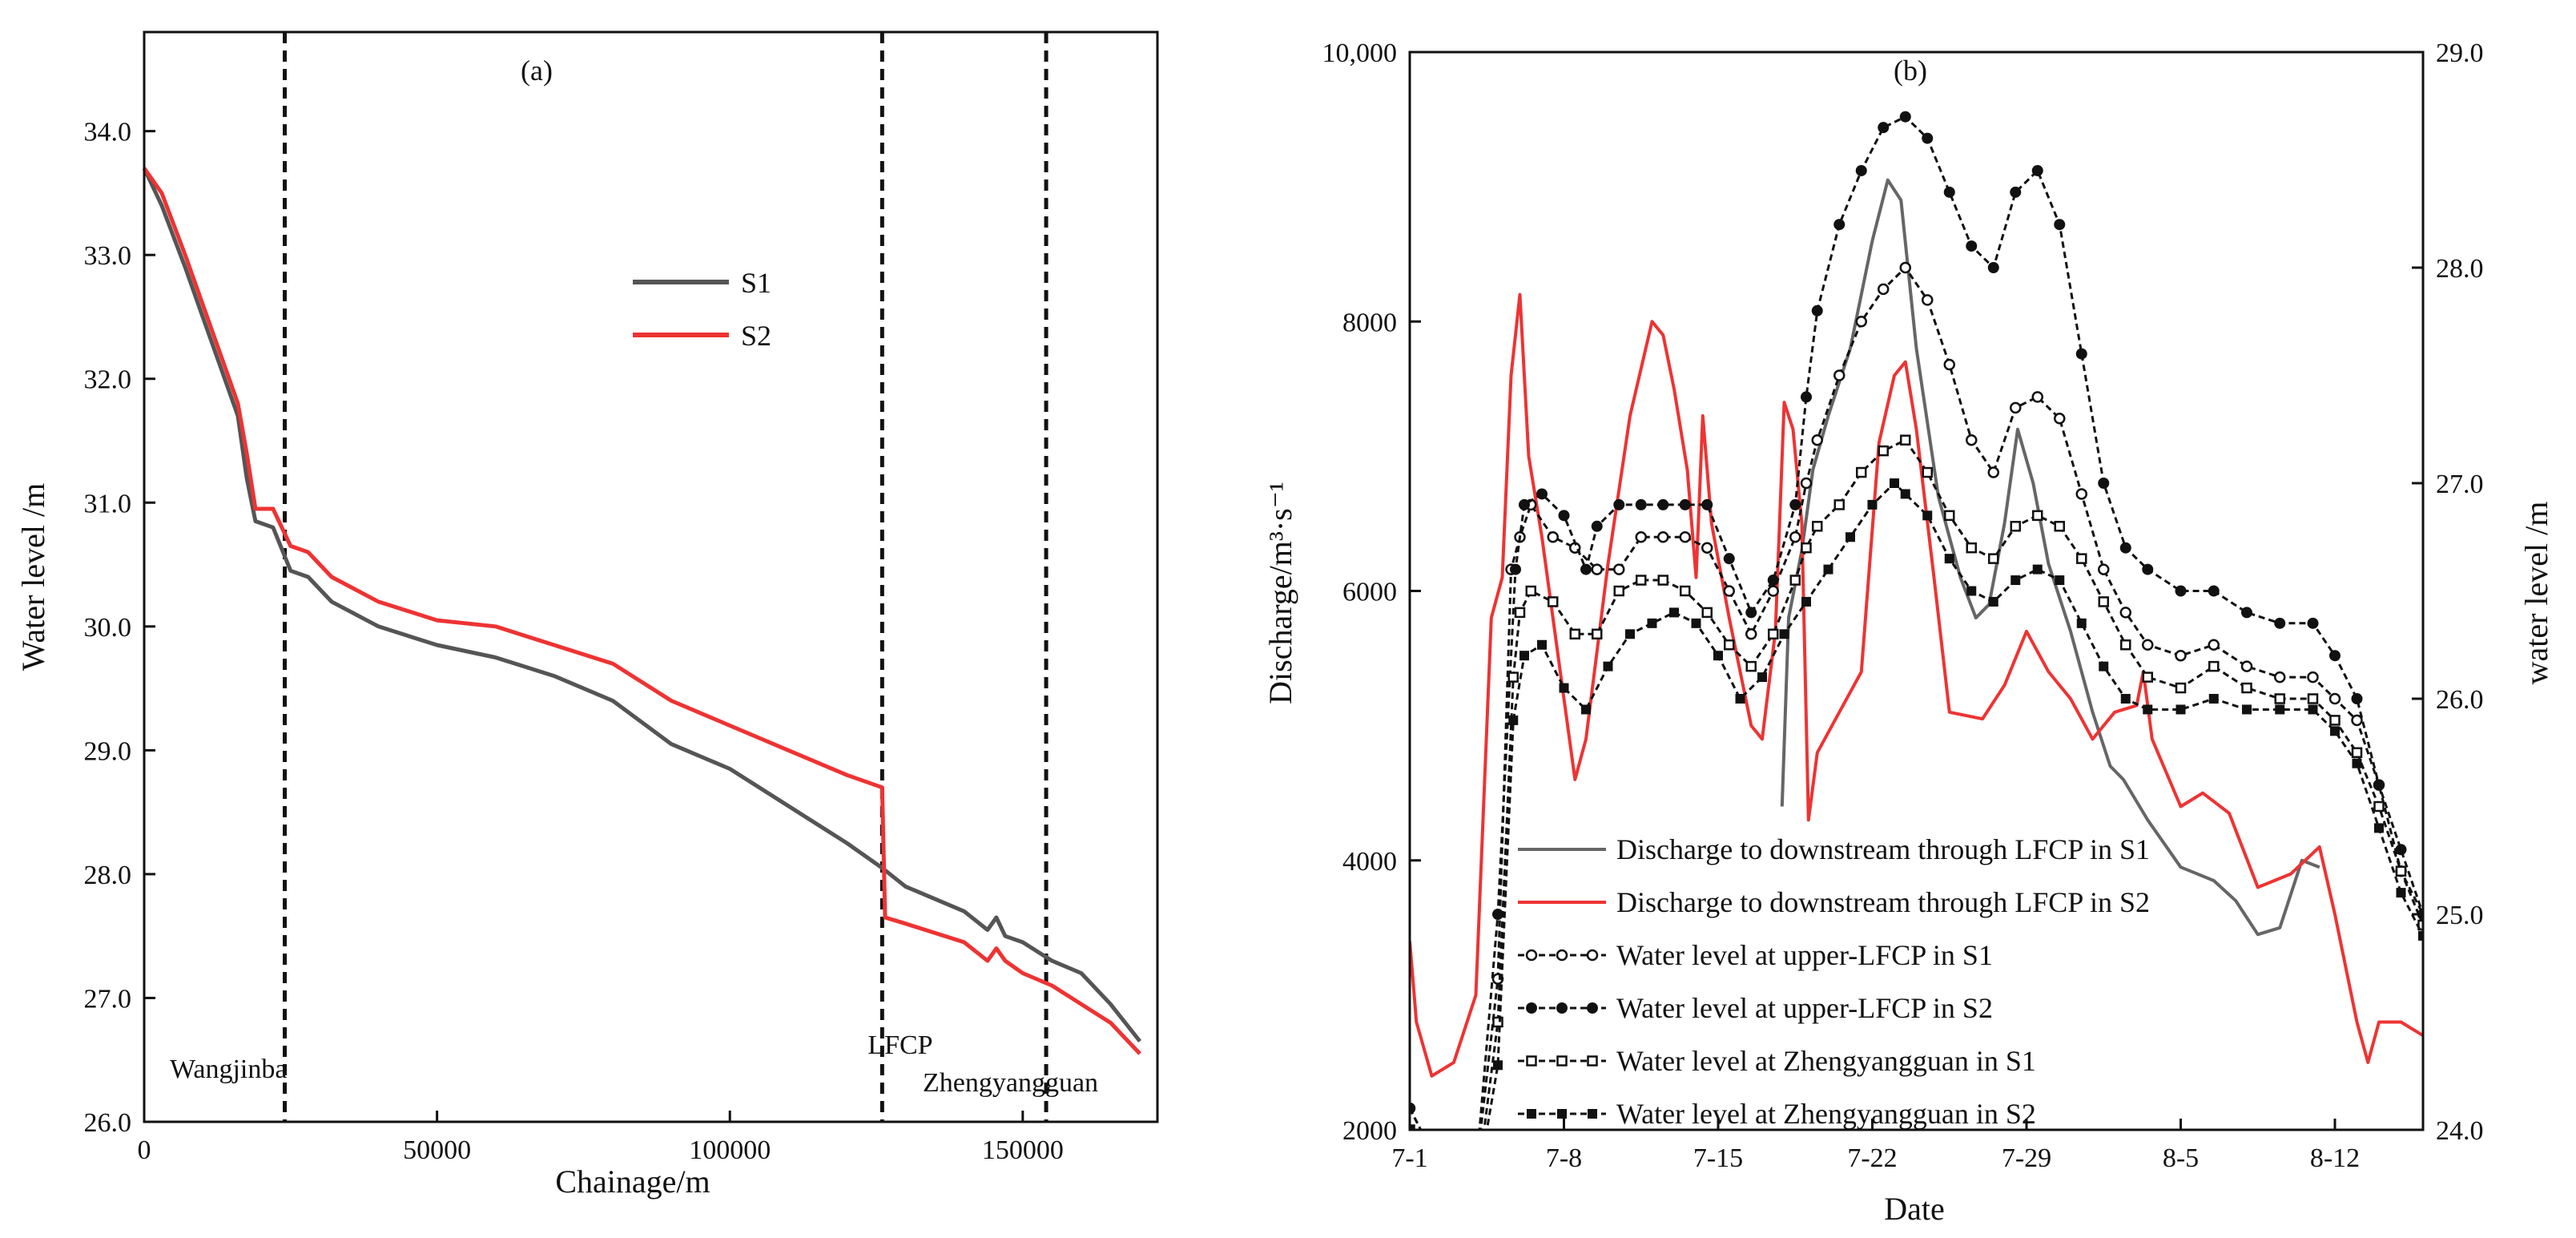  Describe the element at coordinates (108, 504) in the screenshot. I see `panel-a-y-tick-label: 31.0` at that location.